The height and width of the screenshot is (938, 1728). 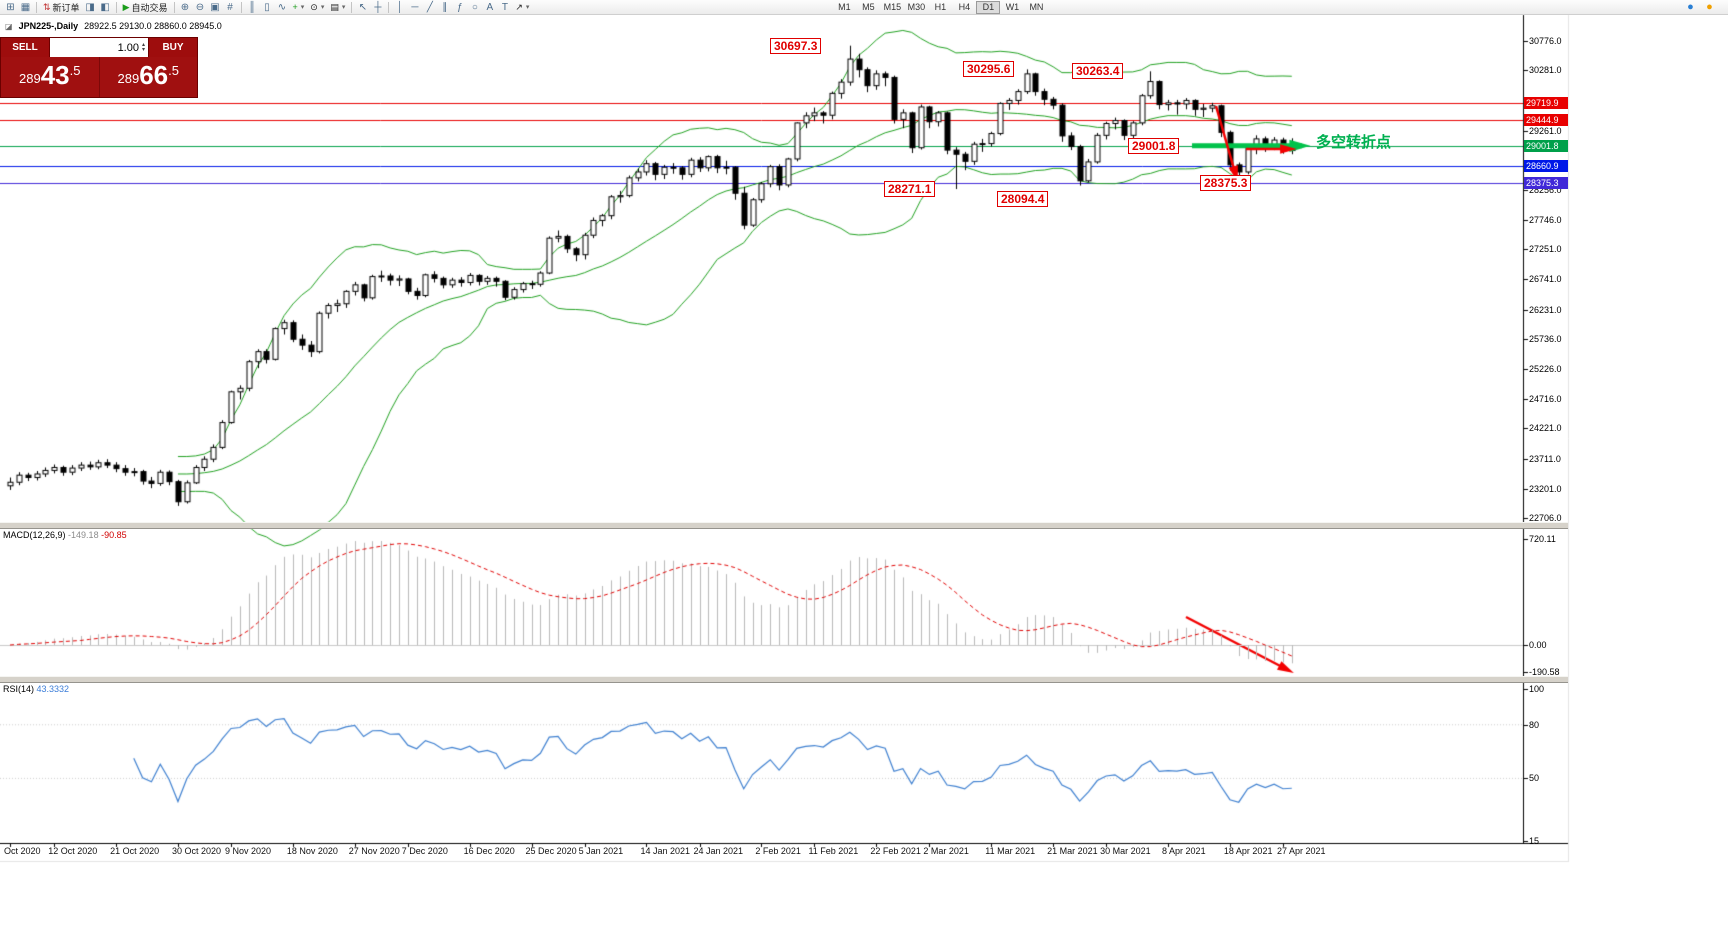 What do you see at coordinates (65, 535) in the screenshot?
I see `macd-label: MACD(12,26,9) -149.18 -90.85` at bounding box center [65, 535].